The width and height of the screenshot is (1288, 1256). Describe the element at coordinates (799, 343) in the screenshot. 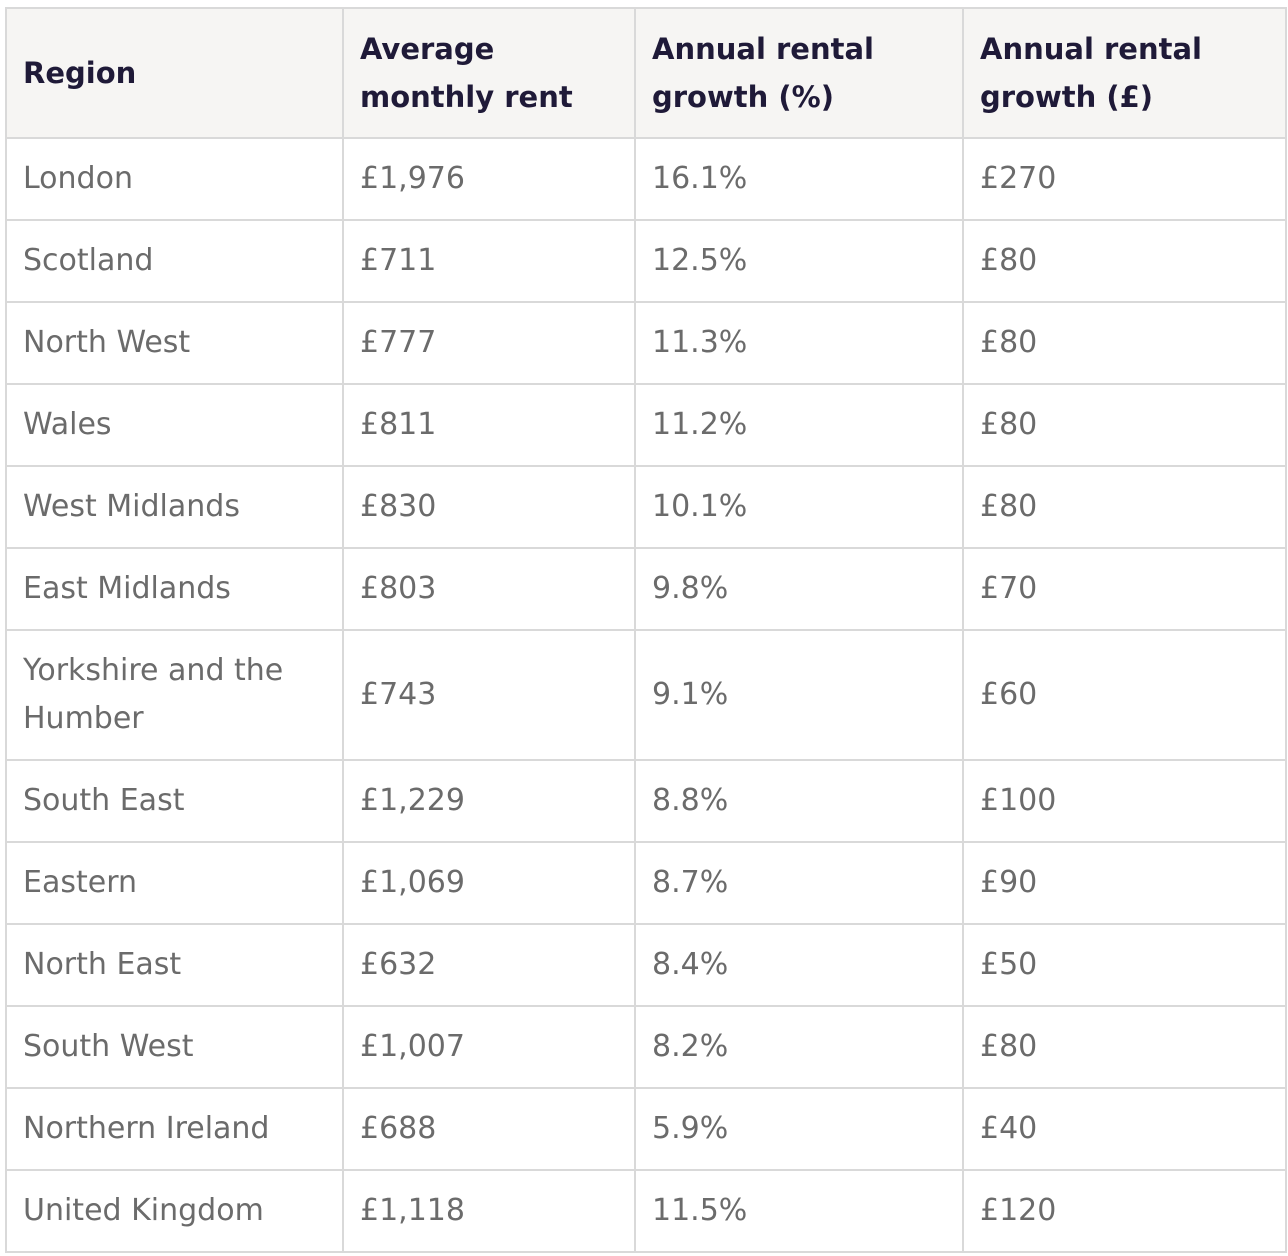

I see `cell-growth-percent: 11.3%` at that location.